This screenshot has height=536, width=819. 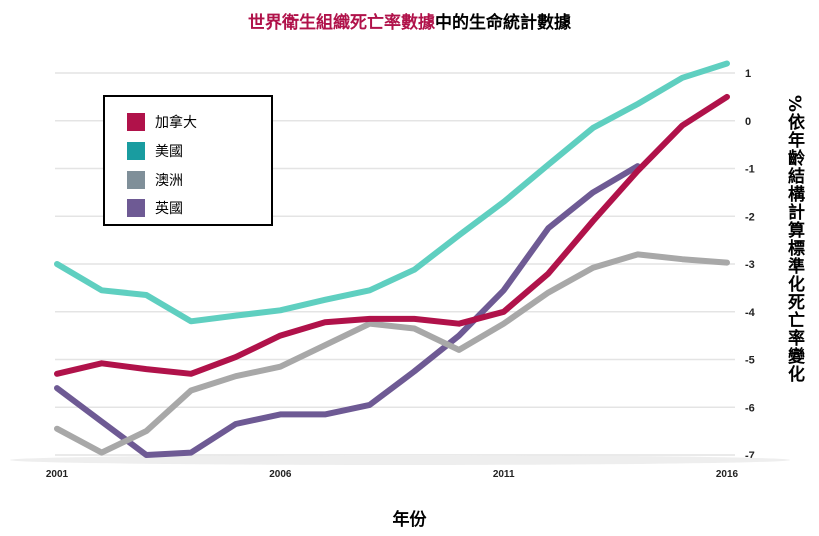 What do you see at coordinates (794, 239) in the screenshot?
I see `y-axis-label: %依年齡結構計算標準化死亡率變化` at bounding box center [794, 239].